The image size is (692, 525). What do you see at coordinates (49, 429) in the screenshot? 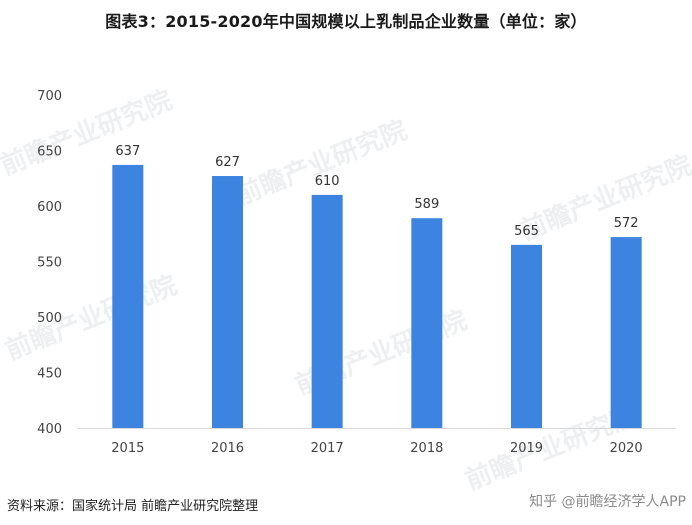
I see `y-tick-label: 400` at bounding box center [49, 429].